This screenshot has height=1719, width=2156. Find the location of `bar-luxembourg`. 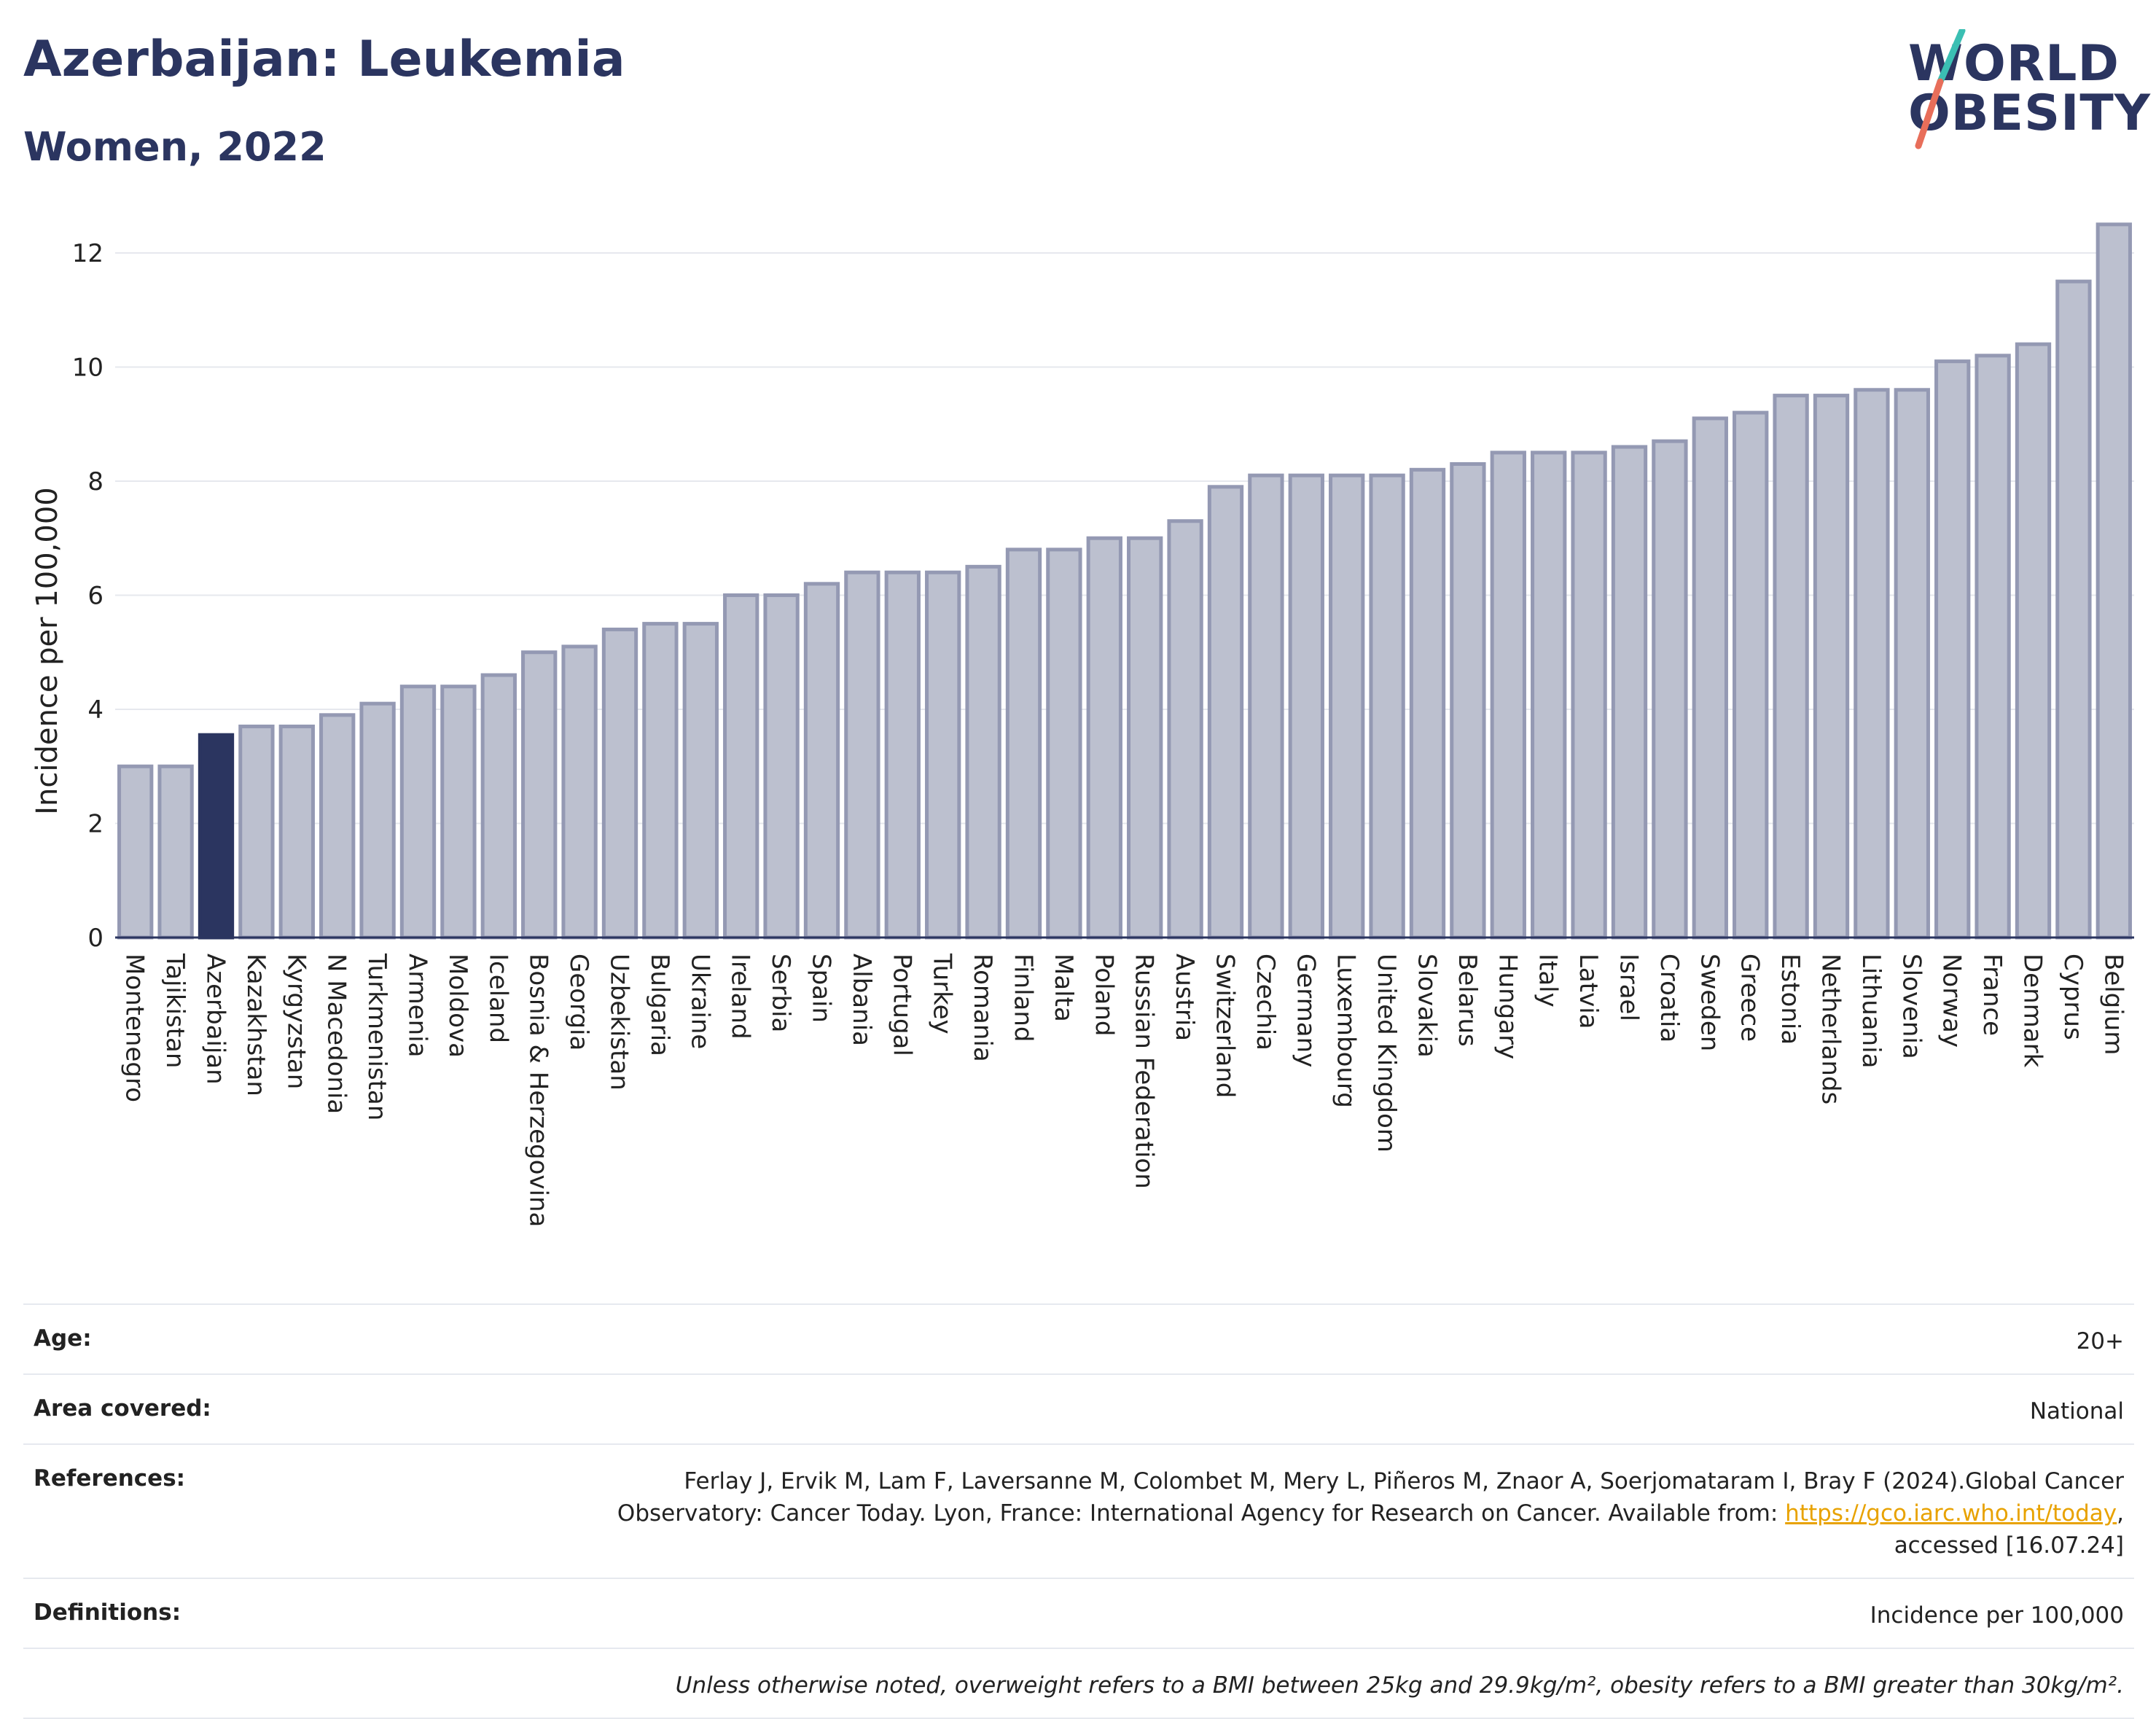

bar-luxembourg is located at coordinates (1347, 706).